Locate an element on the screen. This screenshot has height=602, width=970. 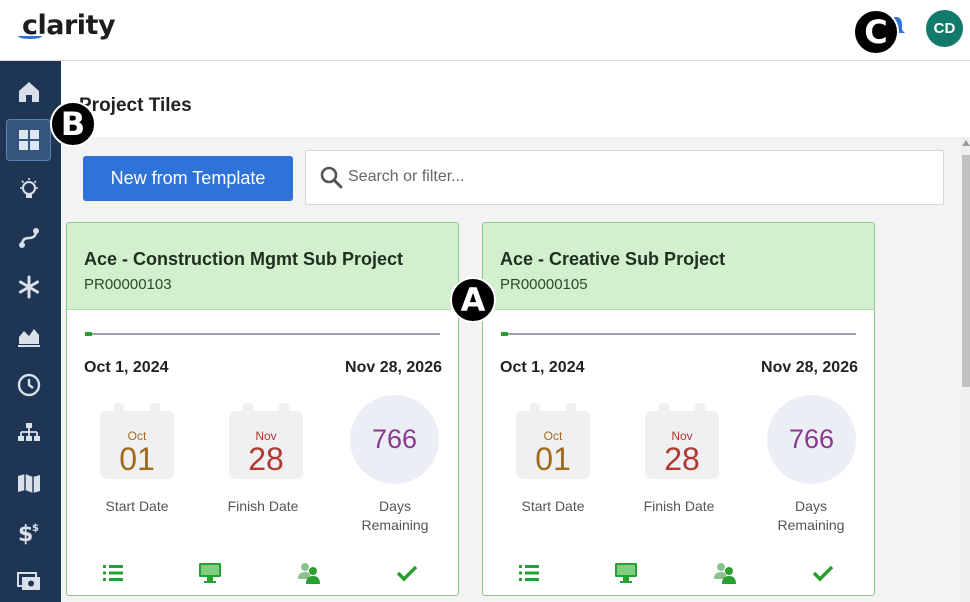
sidebar-item-hub is located at coordinates (28, 287).